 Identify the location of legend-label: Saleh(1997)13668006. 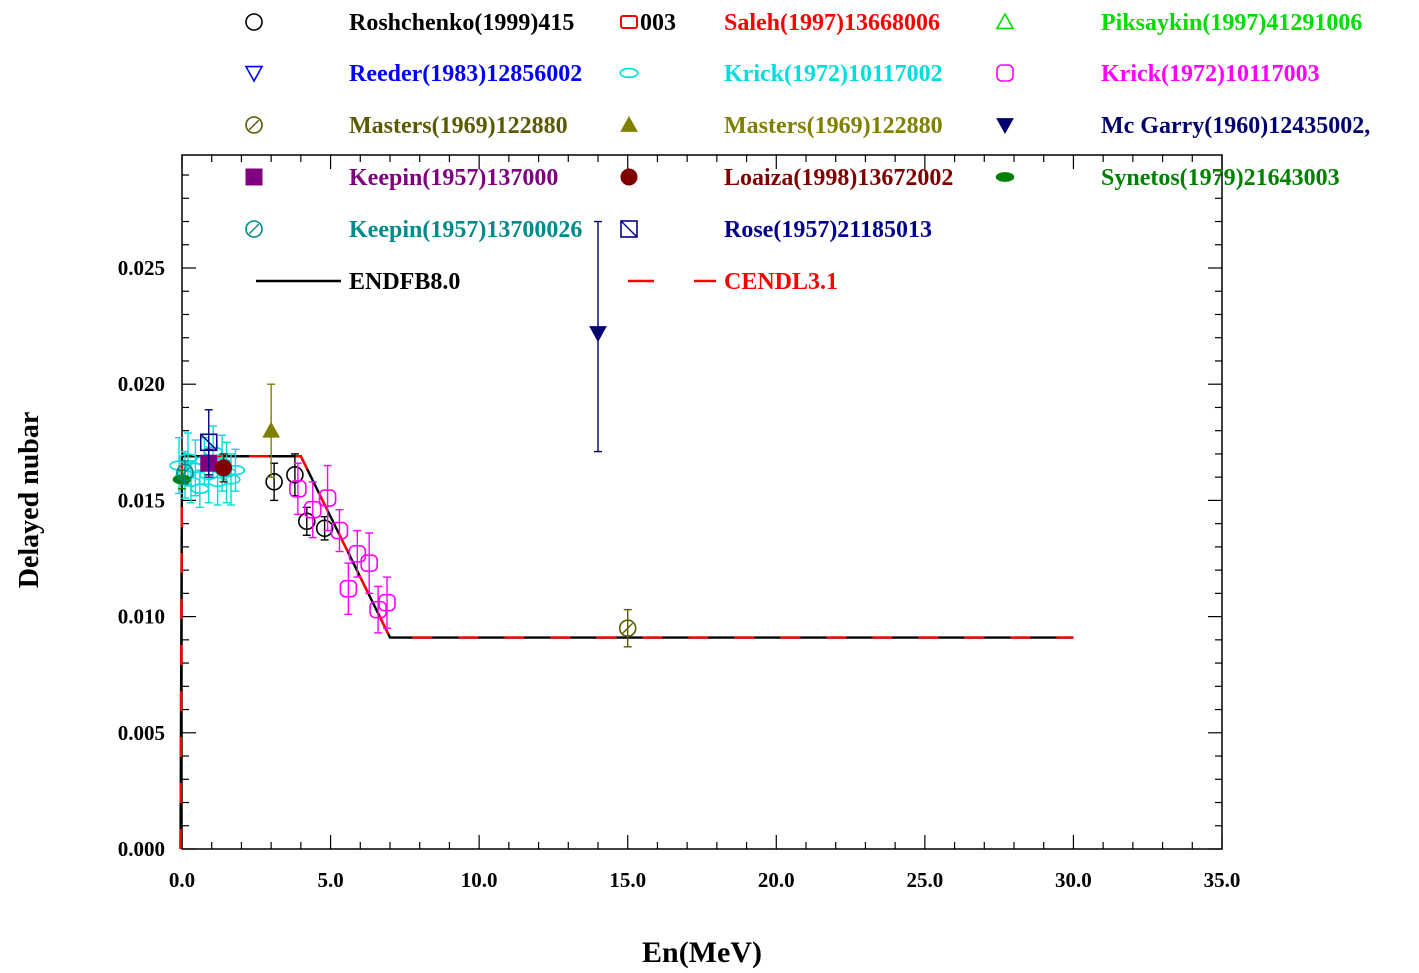
(832, 23).